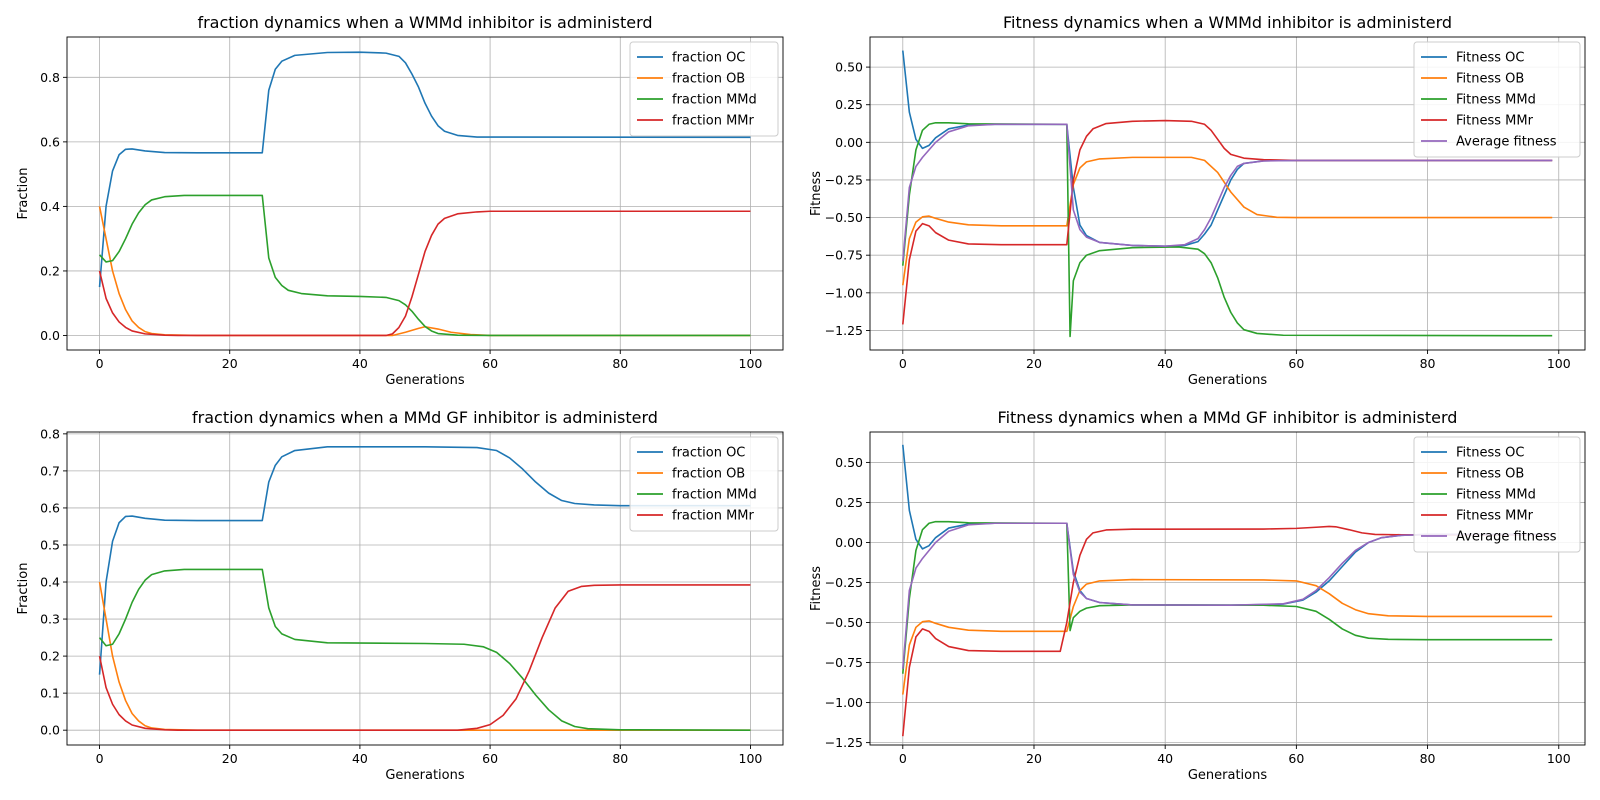 The height and width of the screenshot is (800, 1600). I want to click on y-tick-label: 0.5, so click(50, 544).